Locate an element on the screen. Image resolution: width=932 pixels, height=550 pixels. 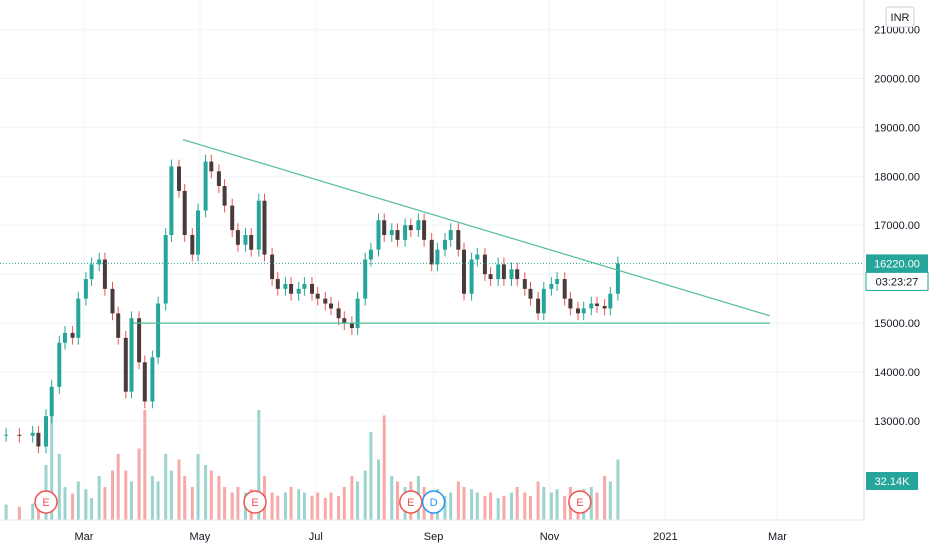
y-tick-label: 19000.00 is located at coordinates (897, 128).